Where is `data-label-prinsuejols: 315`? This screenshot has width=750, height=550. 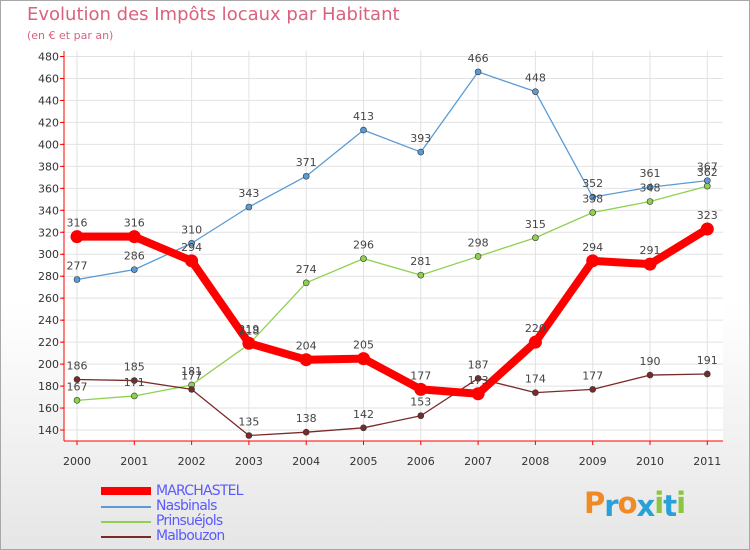 data-label-prinsuejols: 315 is located at coordinates (535, 224).